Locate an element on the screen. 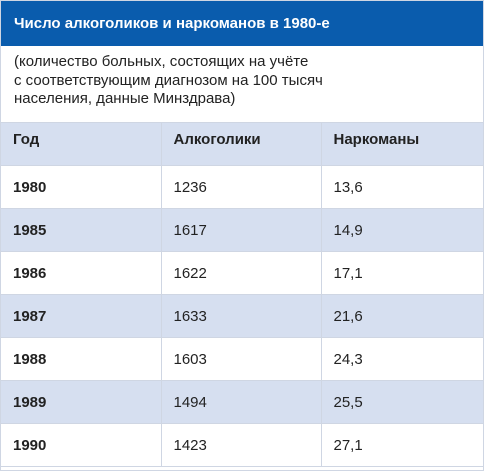 Image resolution: width=484 pixels, height=471 pixels. cell-year: 1985 is located at coordinates (81, 229).